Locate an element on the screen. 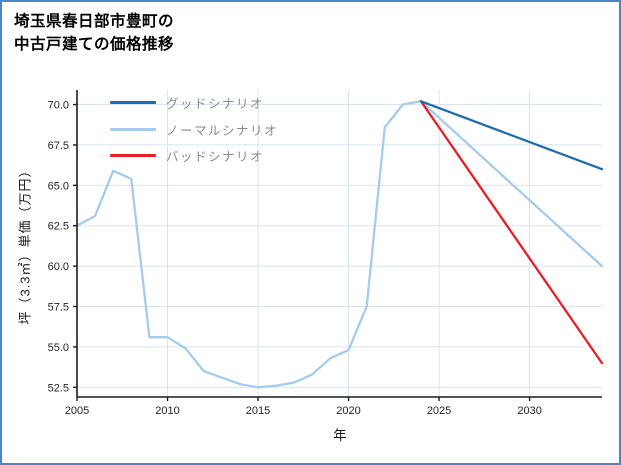  y-tick-label: 62.5 is located at coordinates (58, 227).